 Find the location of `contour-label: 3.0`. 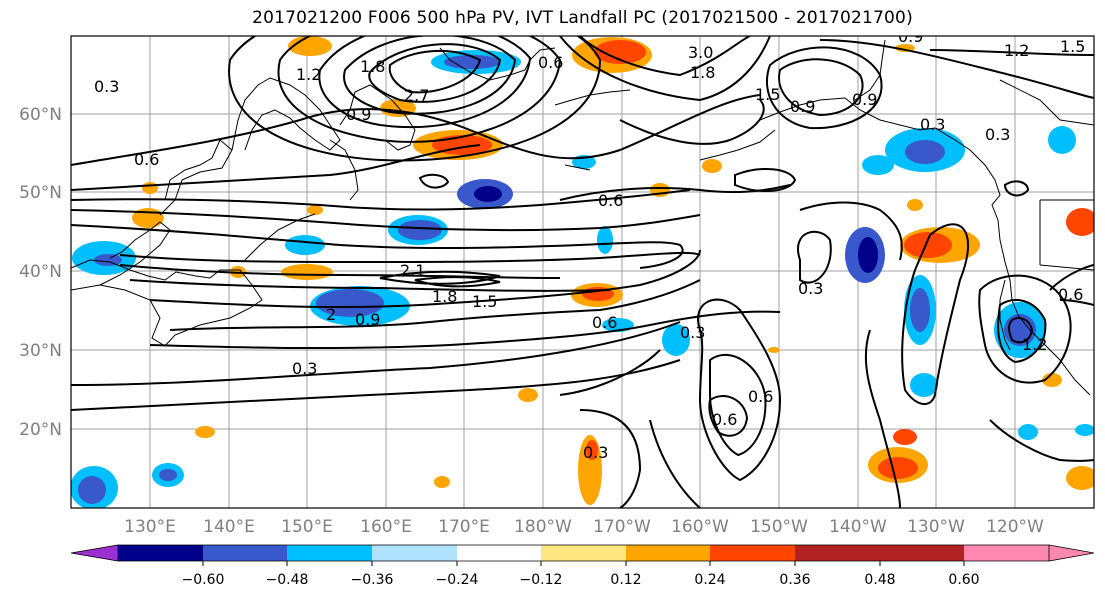

contour-label: 3.0 is located at coordinates (700, 52).